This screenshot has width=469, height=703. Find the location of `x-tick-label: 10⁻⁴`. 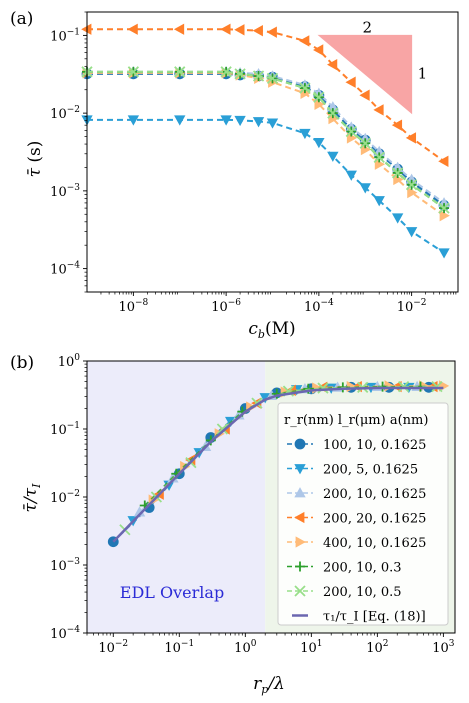

x-tick-label: 10⁻⁴ is located at coordinates (319, 306).